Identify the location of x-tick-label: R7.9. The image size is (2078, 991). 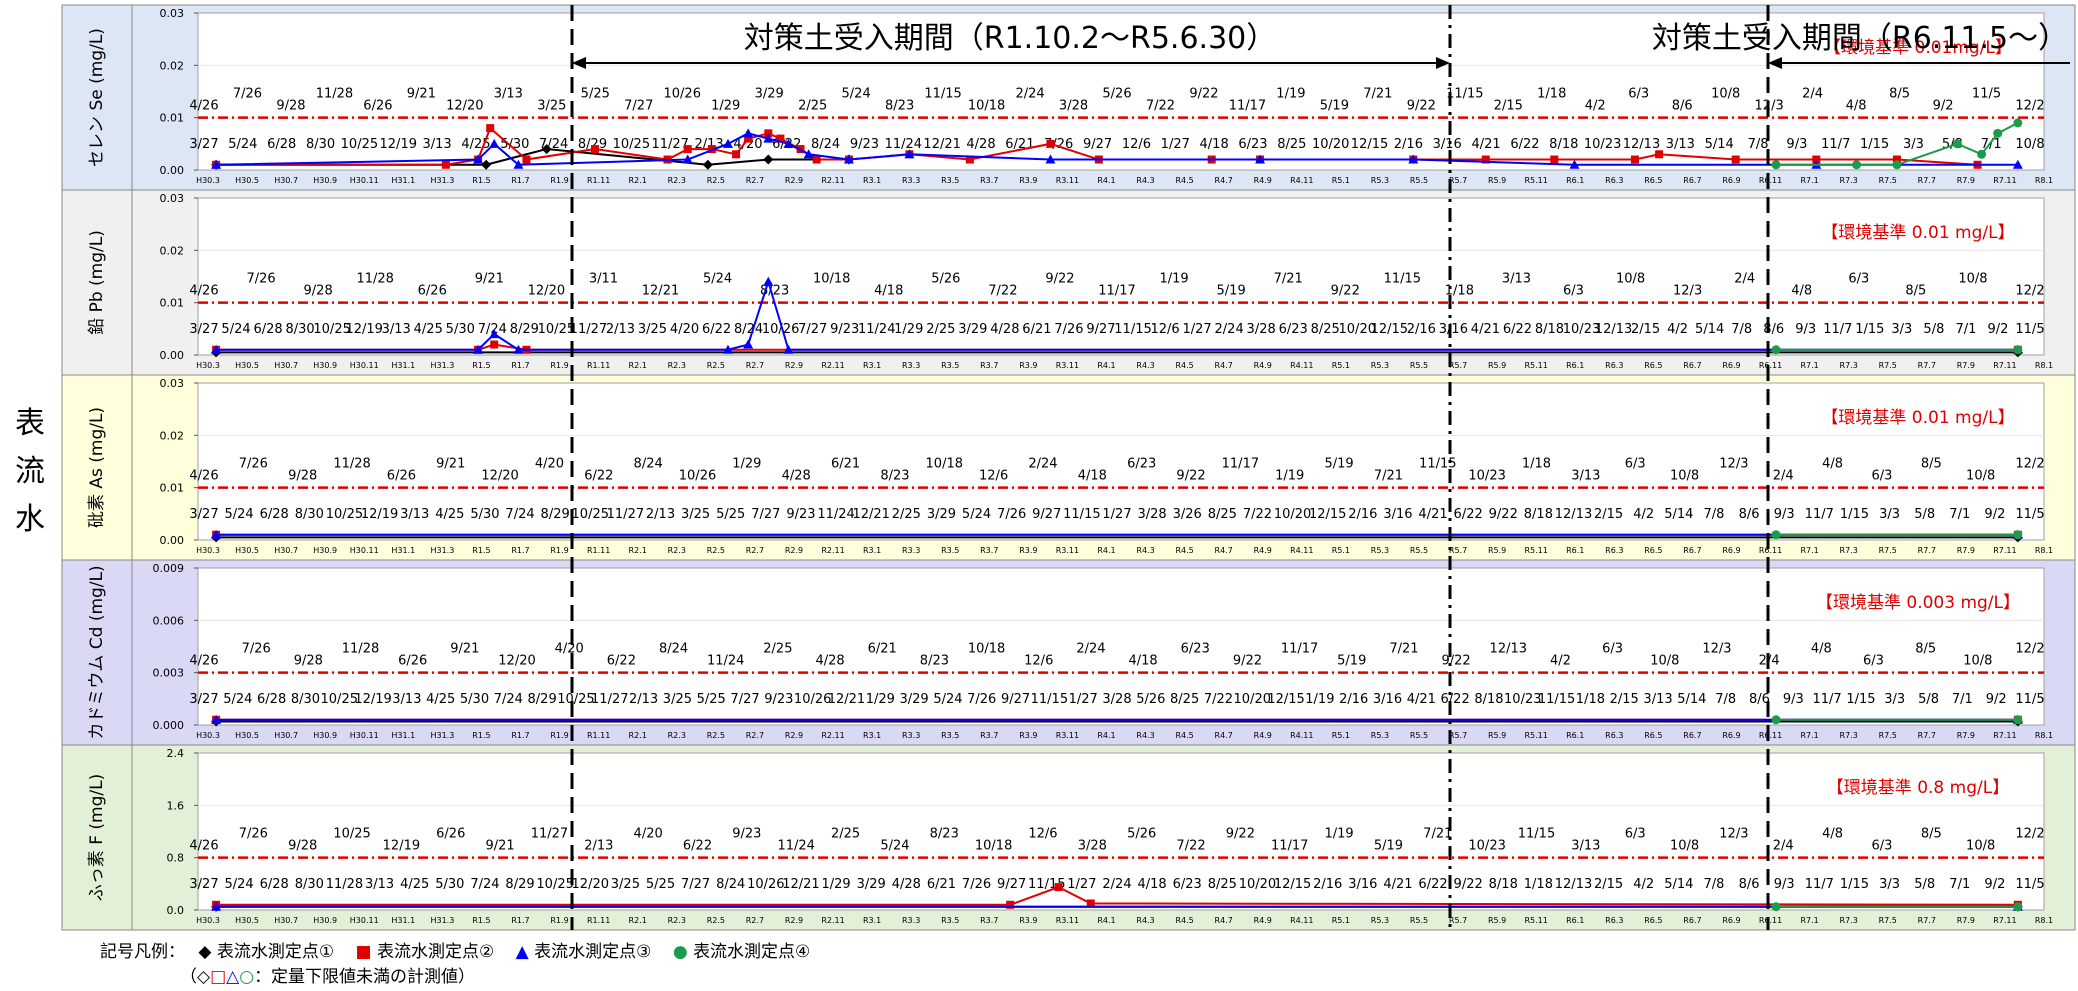
(1966, 365).